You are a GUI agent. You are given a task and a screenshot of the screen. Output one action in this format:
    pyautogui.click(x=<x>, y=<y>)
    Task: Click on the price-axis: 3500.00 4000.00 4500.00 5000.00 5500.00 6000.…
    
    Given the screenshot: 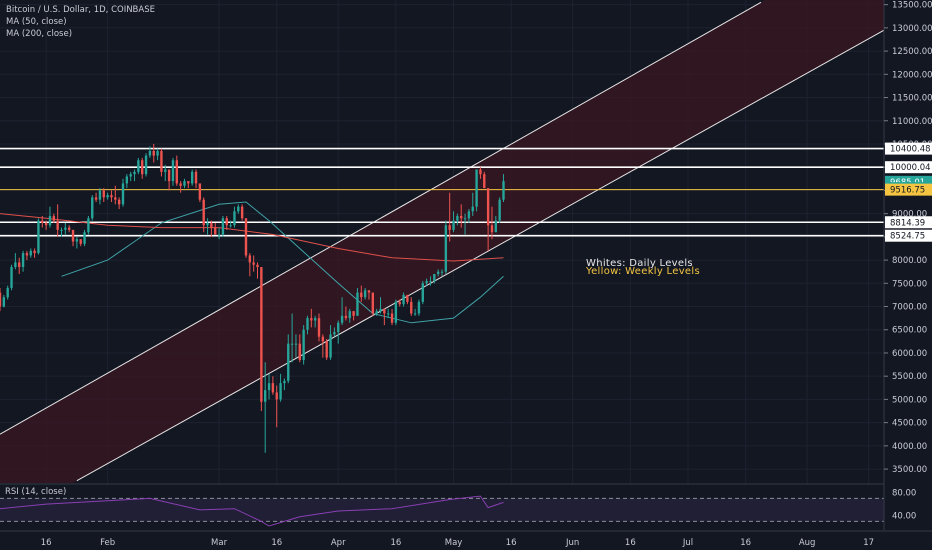 What is the action you would take?
    pyautogui.click(x=907, y=275)
    